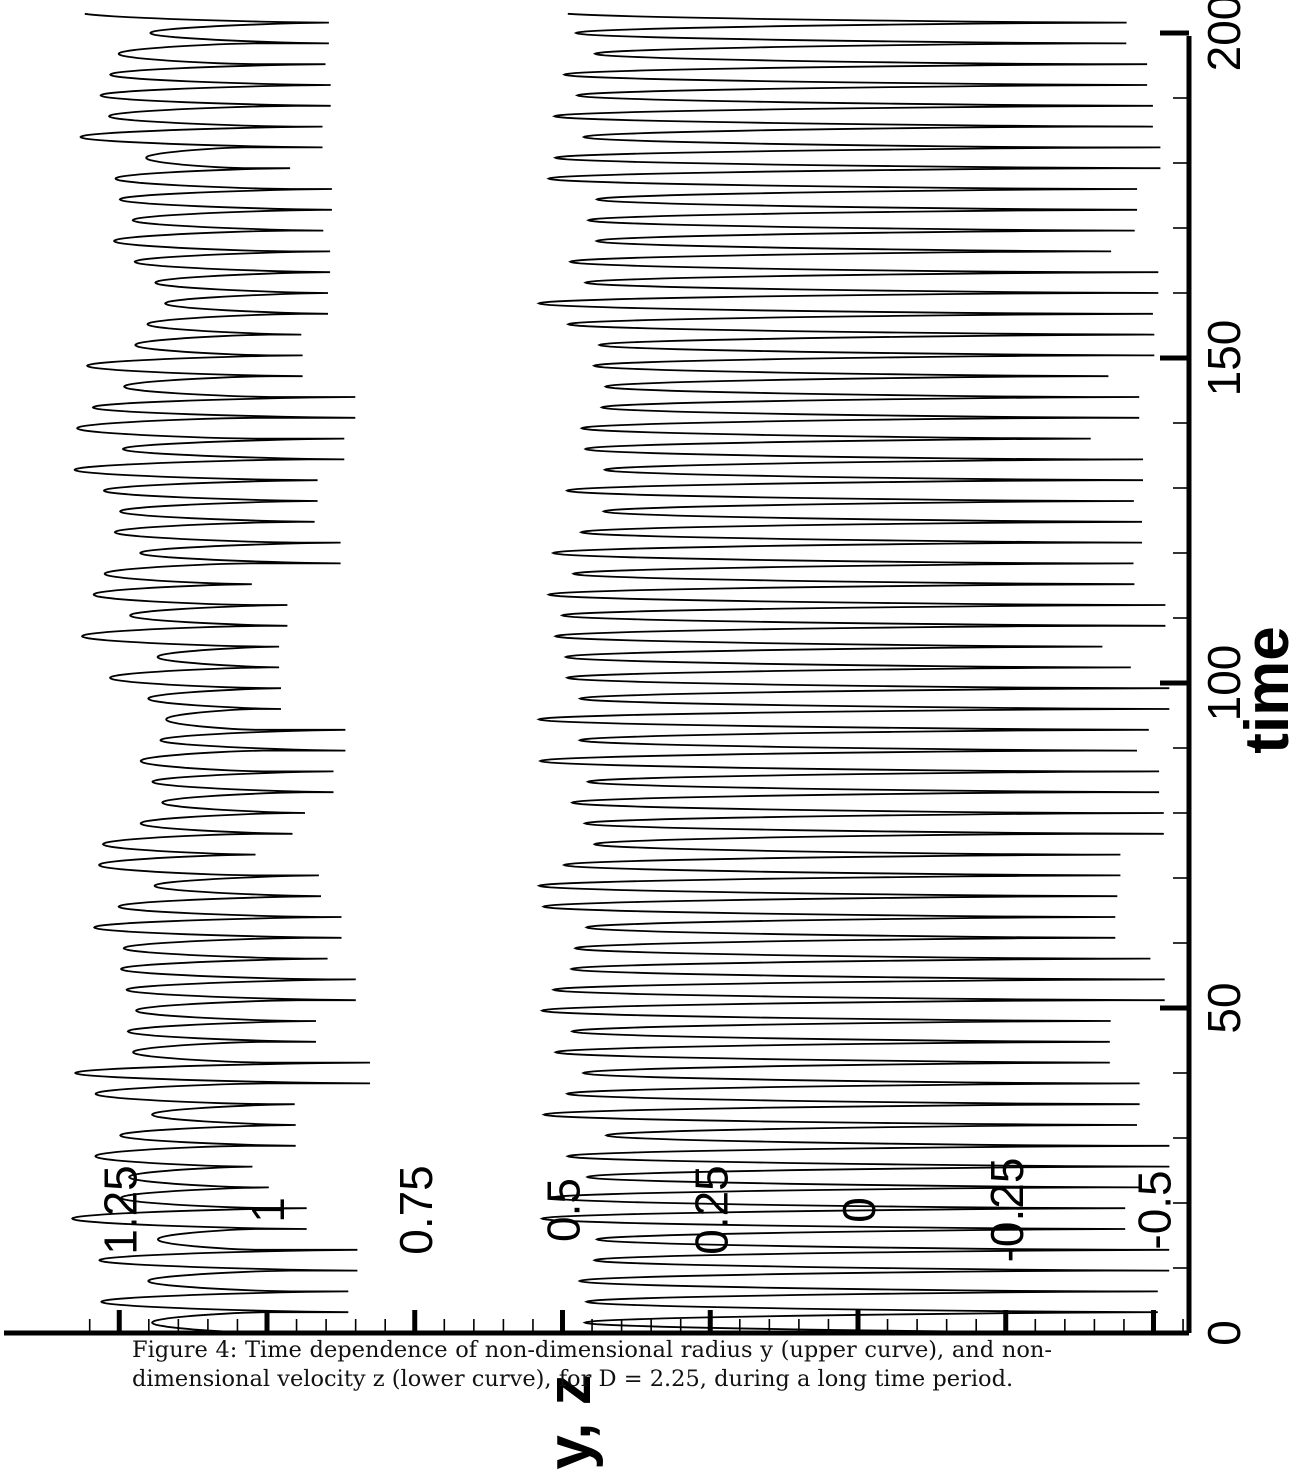  I want to click on time-tick-label: 0, so click(1224, 1333).